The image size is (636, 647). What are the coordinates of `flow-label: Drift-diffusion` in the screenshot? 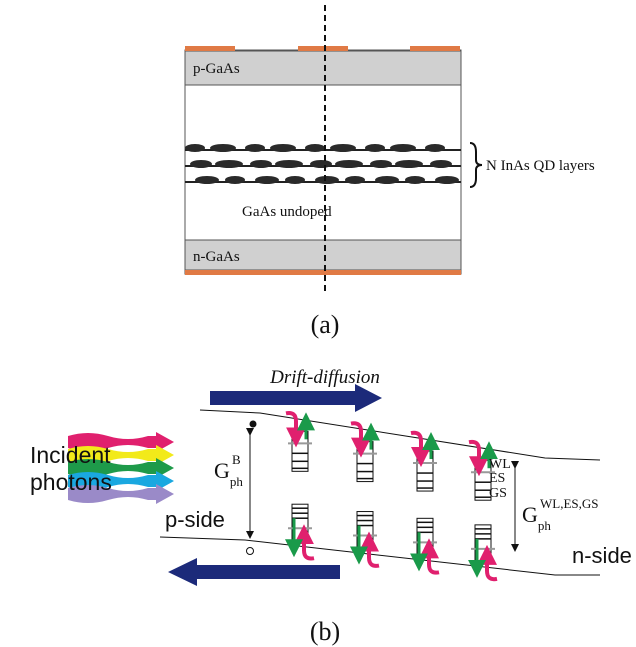 It's located at (324, 377).